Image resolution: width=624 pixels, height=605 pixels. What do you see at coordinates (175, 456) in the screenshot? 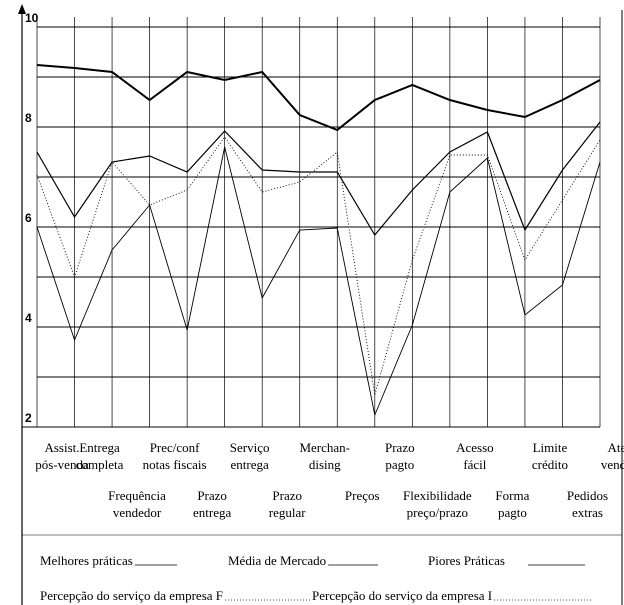
I see `x-tick-label: Prec/conf notas fiscais` at bounding box center [175, 456].